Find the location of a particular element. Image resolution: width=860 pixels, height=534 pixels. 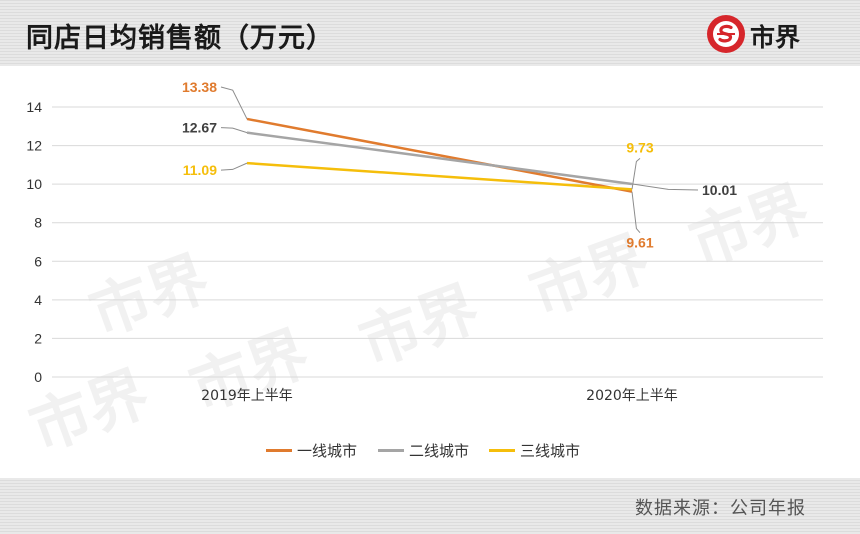

data-label: 11.09 is located at coordinates (200, 170).